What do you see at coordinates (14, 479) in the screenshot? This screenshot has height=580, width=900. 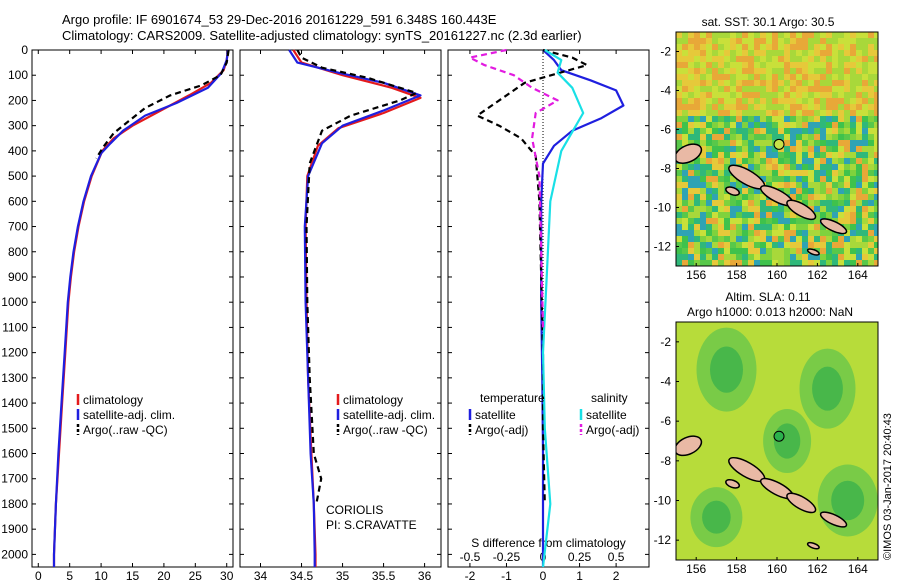 I see `depth-tick-label: 1700` at bounding box center [14, 479].